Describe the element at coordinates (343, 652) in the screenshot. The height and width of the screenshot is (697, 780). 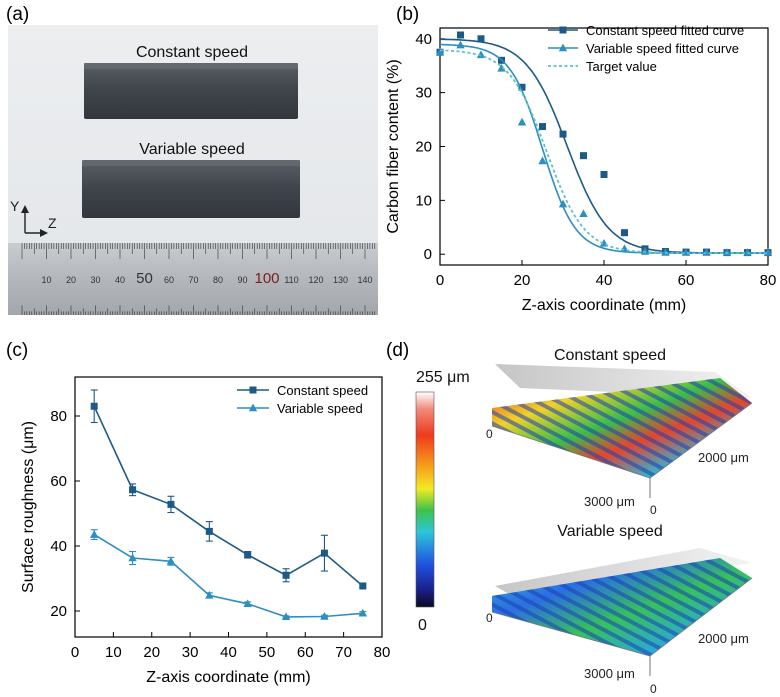
I see `roughness-xtick-label: 70` at that location.